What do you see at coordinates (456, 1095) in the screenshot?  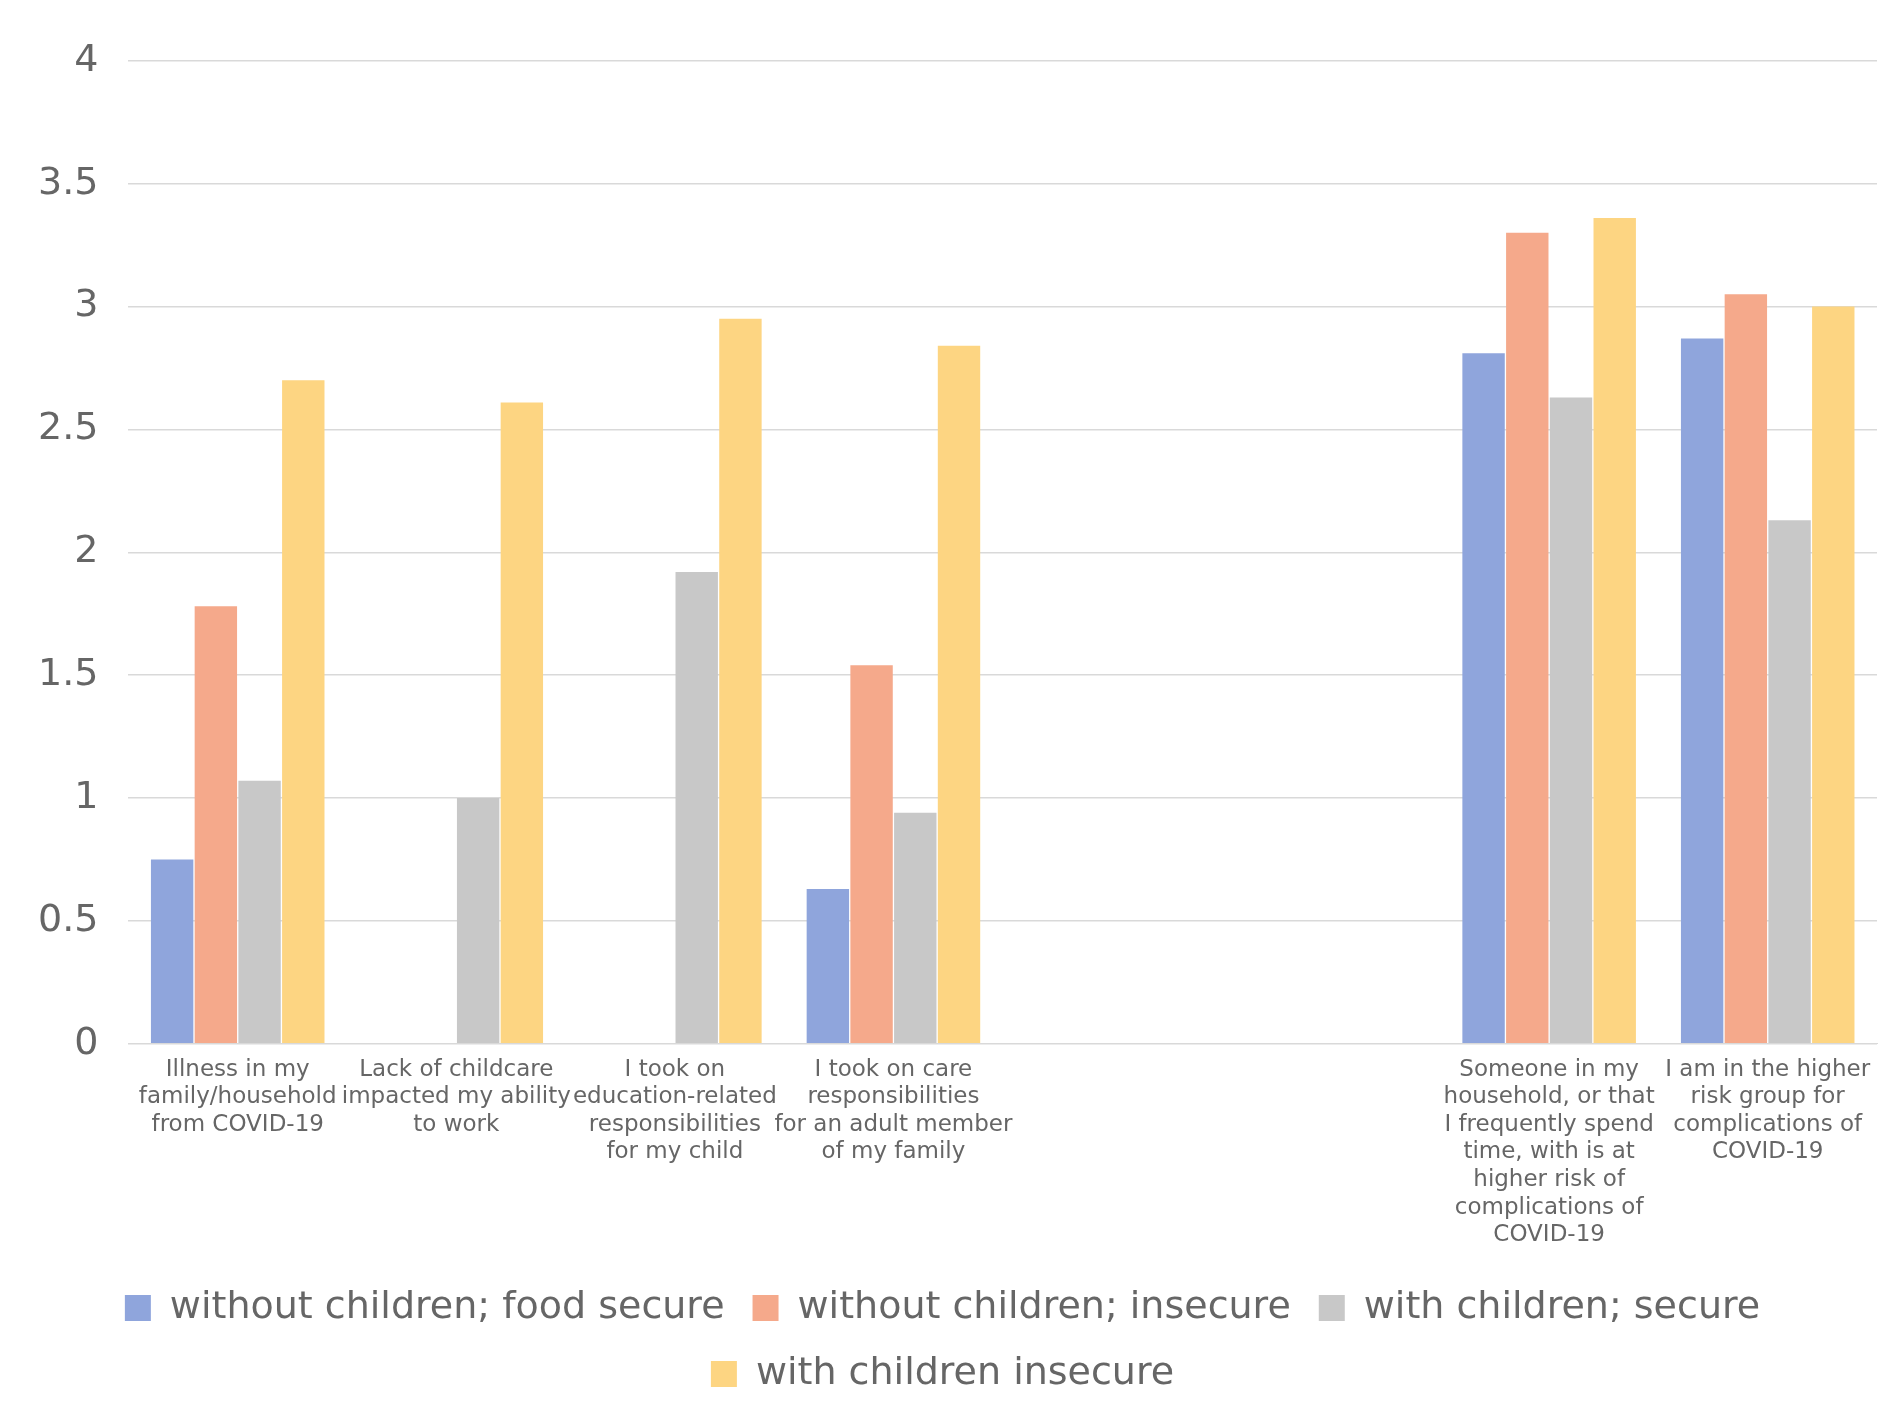 I see `x-tick-label: Lack of childcare impacted my ability to work` at bounding box center [456, 1095].